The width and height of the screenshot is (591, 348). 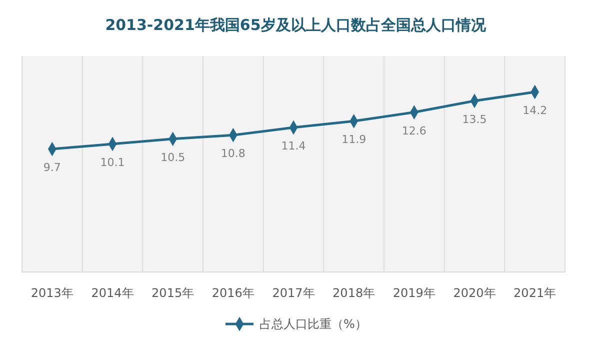 I want to click on x-tick-label: 2018年, so click(x=354, y=293).